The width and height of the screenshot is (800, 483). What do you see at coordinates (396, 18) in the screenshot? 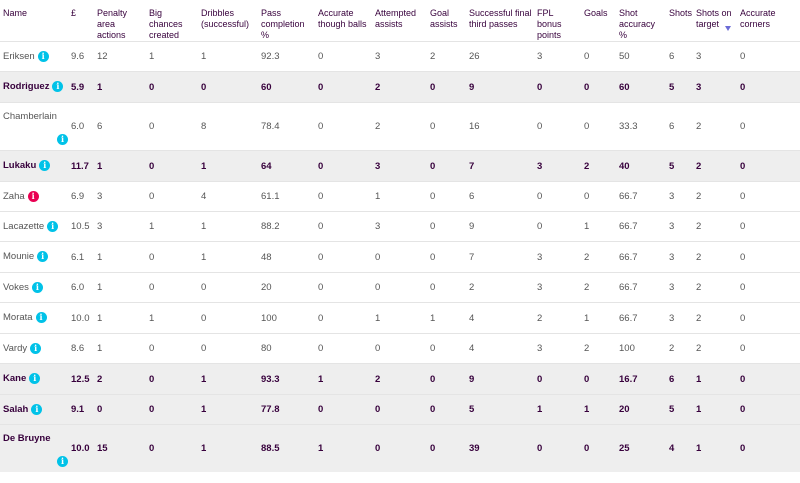
I see `header-attempted-assists: Attempted assists` at bounding box center [396, 18].